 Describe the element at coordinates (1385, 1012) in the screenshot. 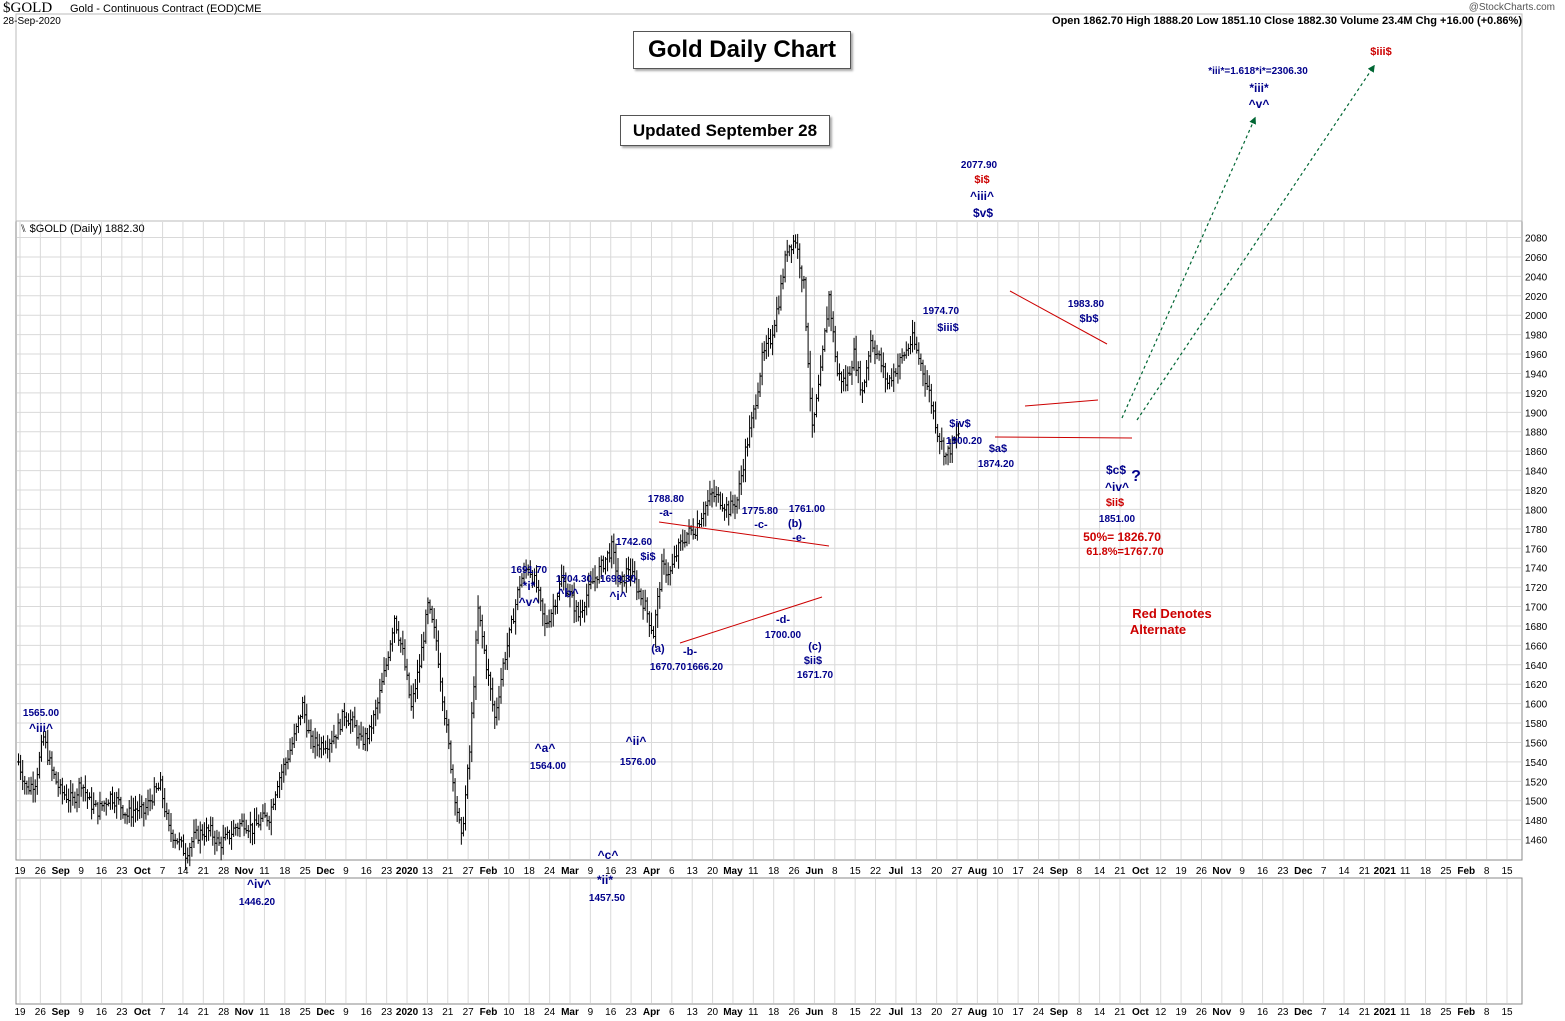

I see `x-tick-label-lower: 2021` at that location.